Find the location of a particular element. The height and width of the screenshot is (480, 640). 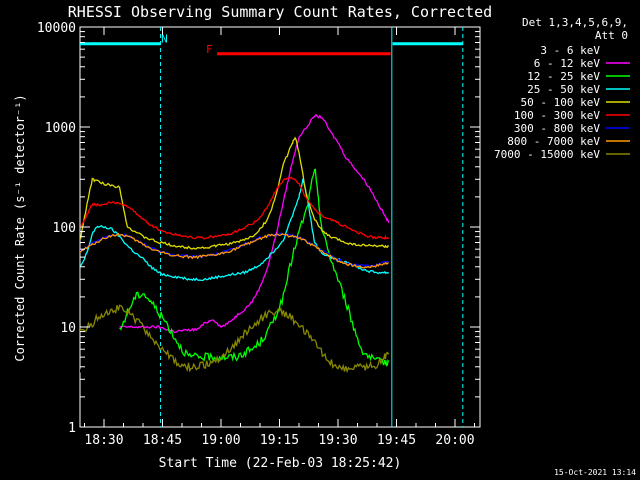

x-axis-label: Start Time (22-Feb-03 18:25:42) is located at coordinates (280, 463).